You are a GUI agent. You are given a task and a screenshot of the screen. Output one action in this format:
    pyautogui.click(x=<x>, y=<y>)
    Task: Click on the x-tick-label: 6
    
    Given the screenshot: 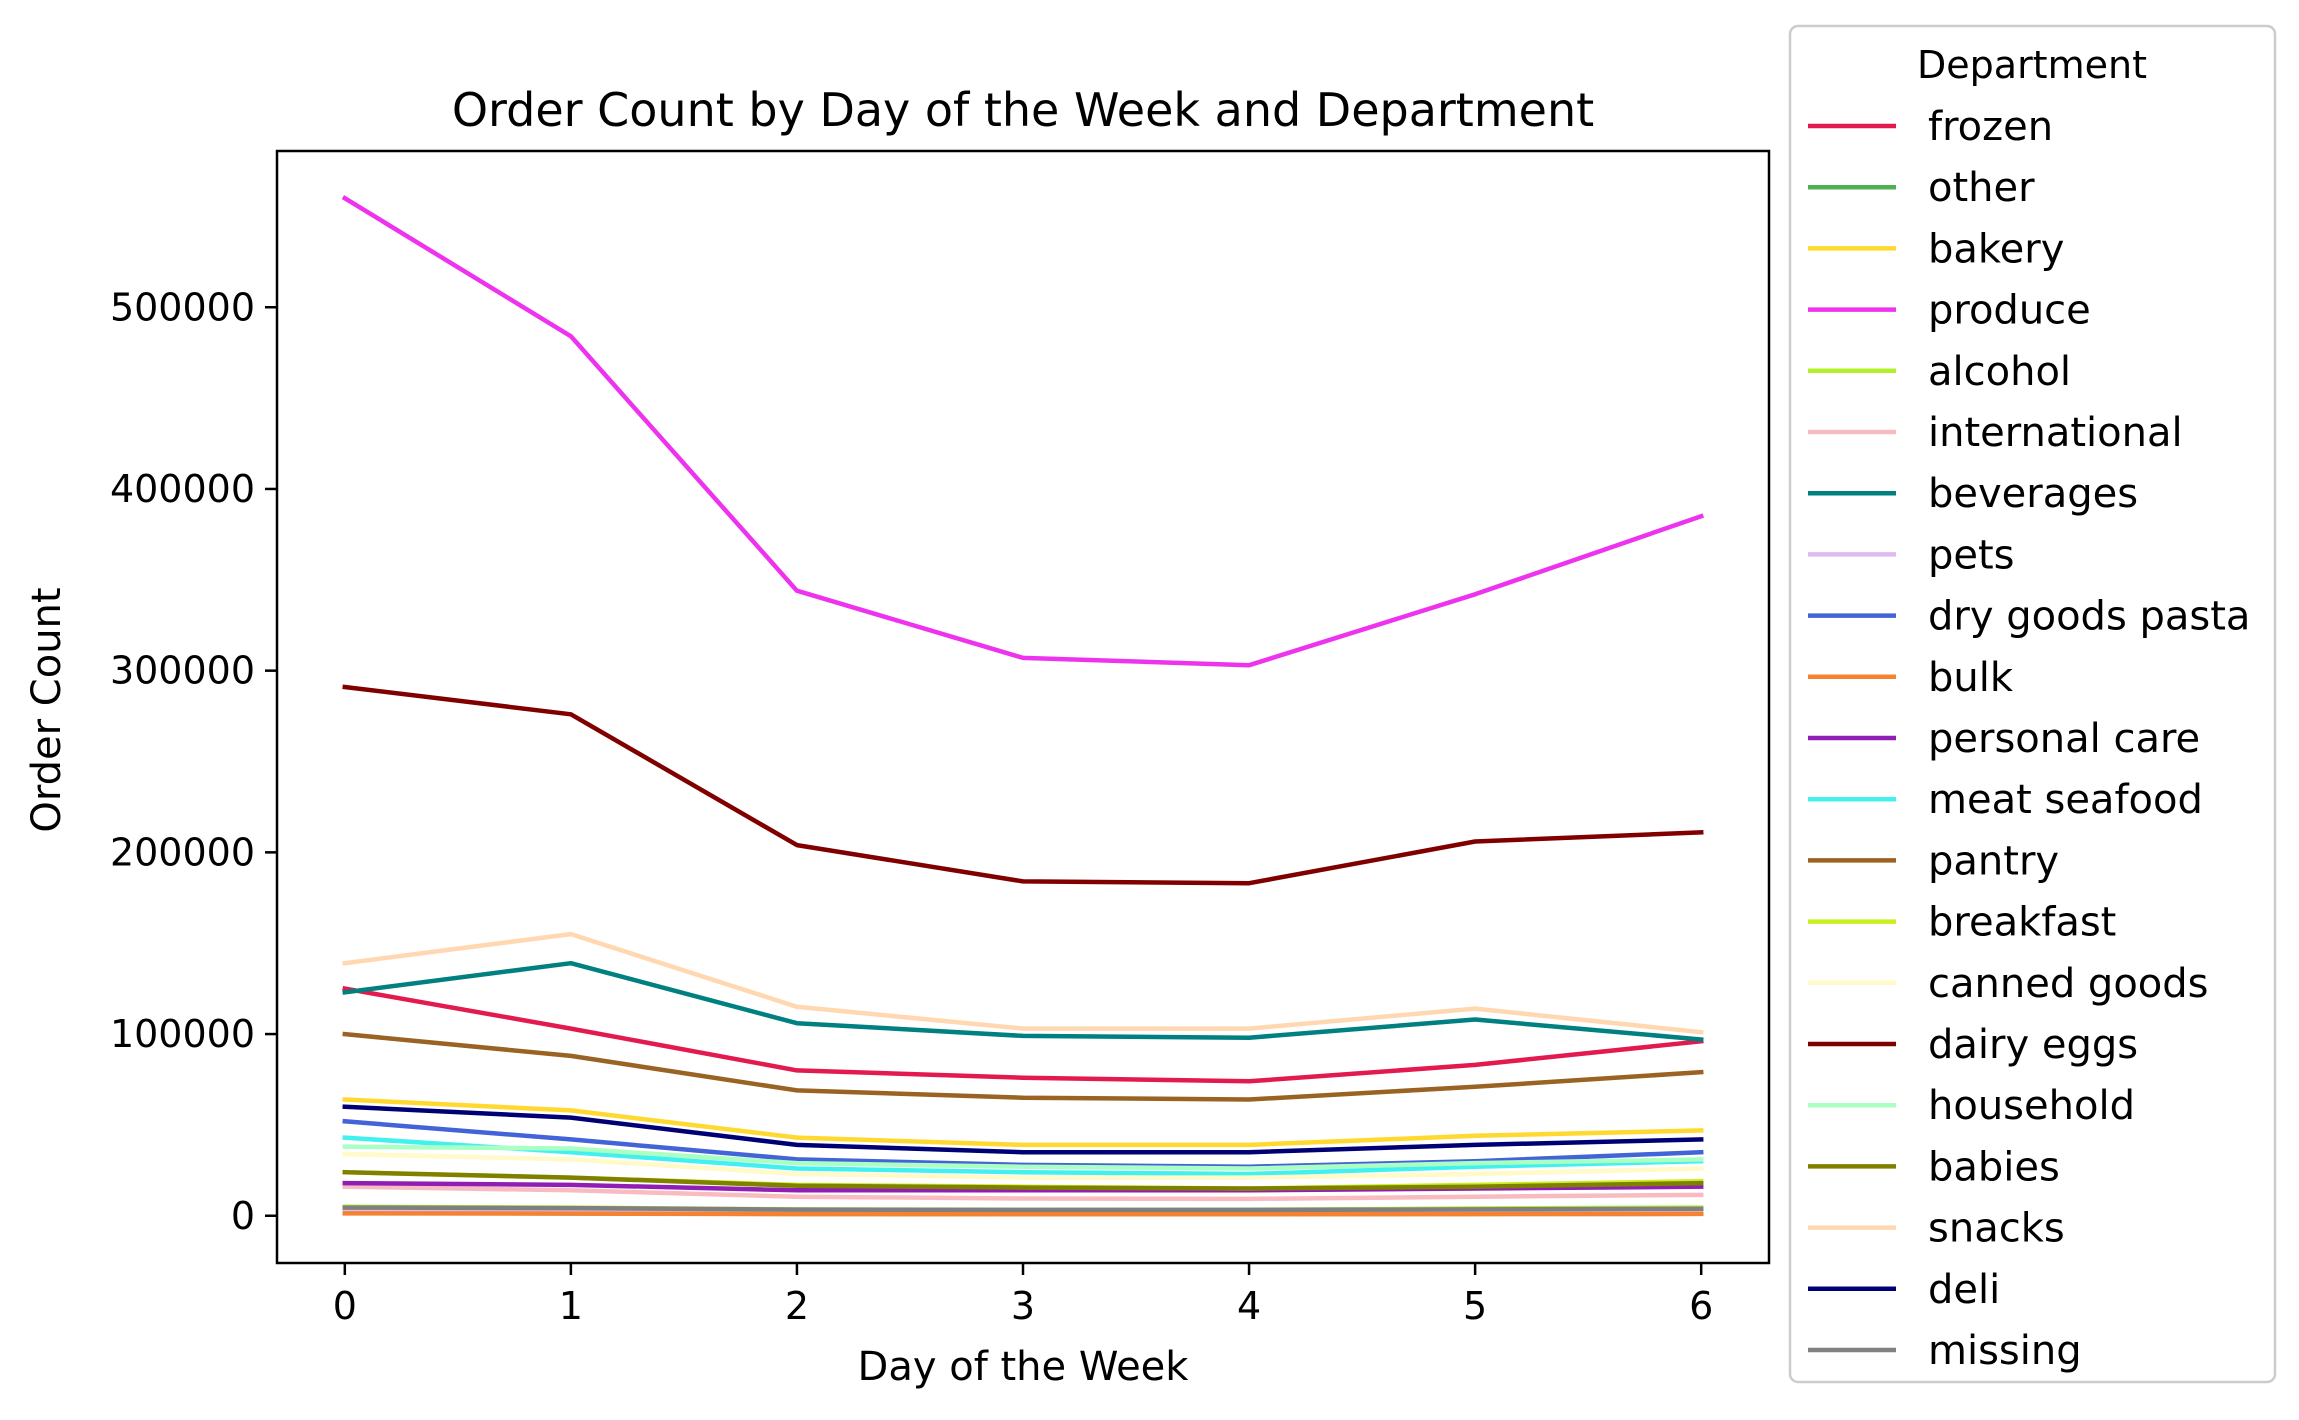 What is the action you would take?
    pyautogui.click(x=1701, y=1306)
    